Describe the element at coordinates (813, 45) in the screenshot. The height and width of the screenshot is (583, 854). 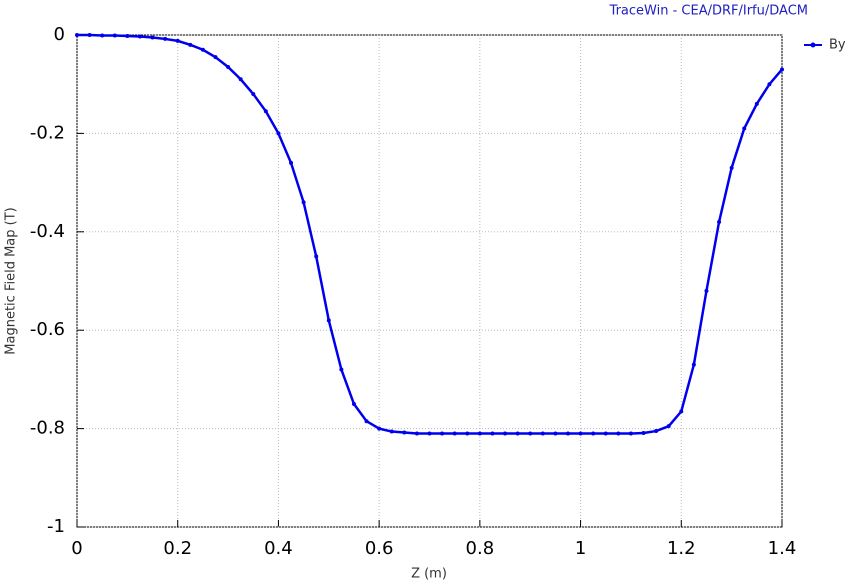
I see `legend-marker` at that location.